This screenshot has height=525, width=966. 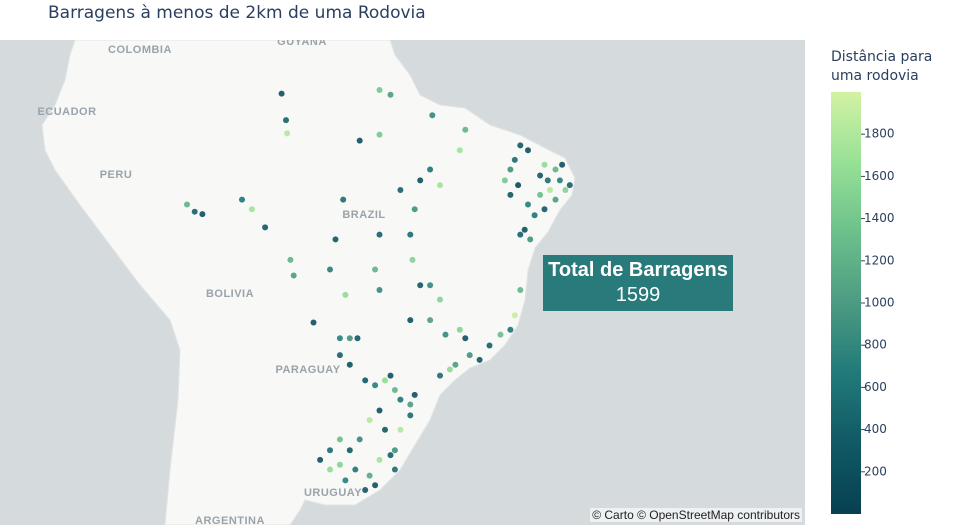 I want to click on place-label: PERU, so click(x=116, y=175).